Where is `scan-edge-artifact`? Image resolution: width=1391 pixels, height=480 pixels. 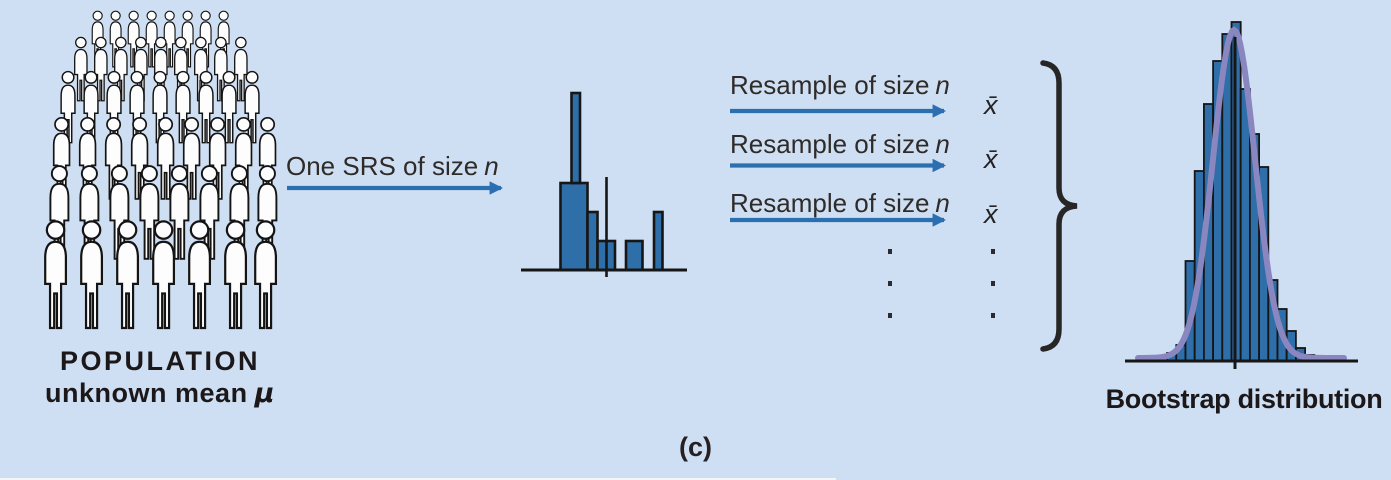 scan-edge-artifact is located at coordinates (418, 479).